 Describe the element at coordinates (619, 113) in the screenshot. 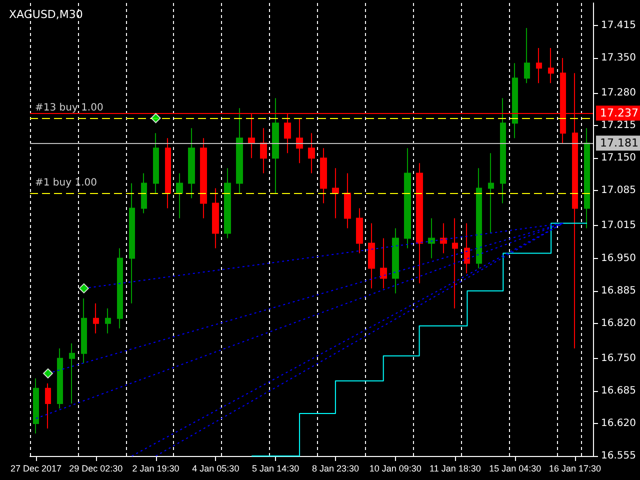

I see `ref-line-label: 17.237` at that location.